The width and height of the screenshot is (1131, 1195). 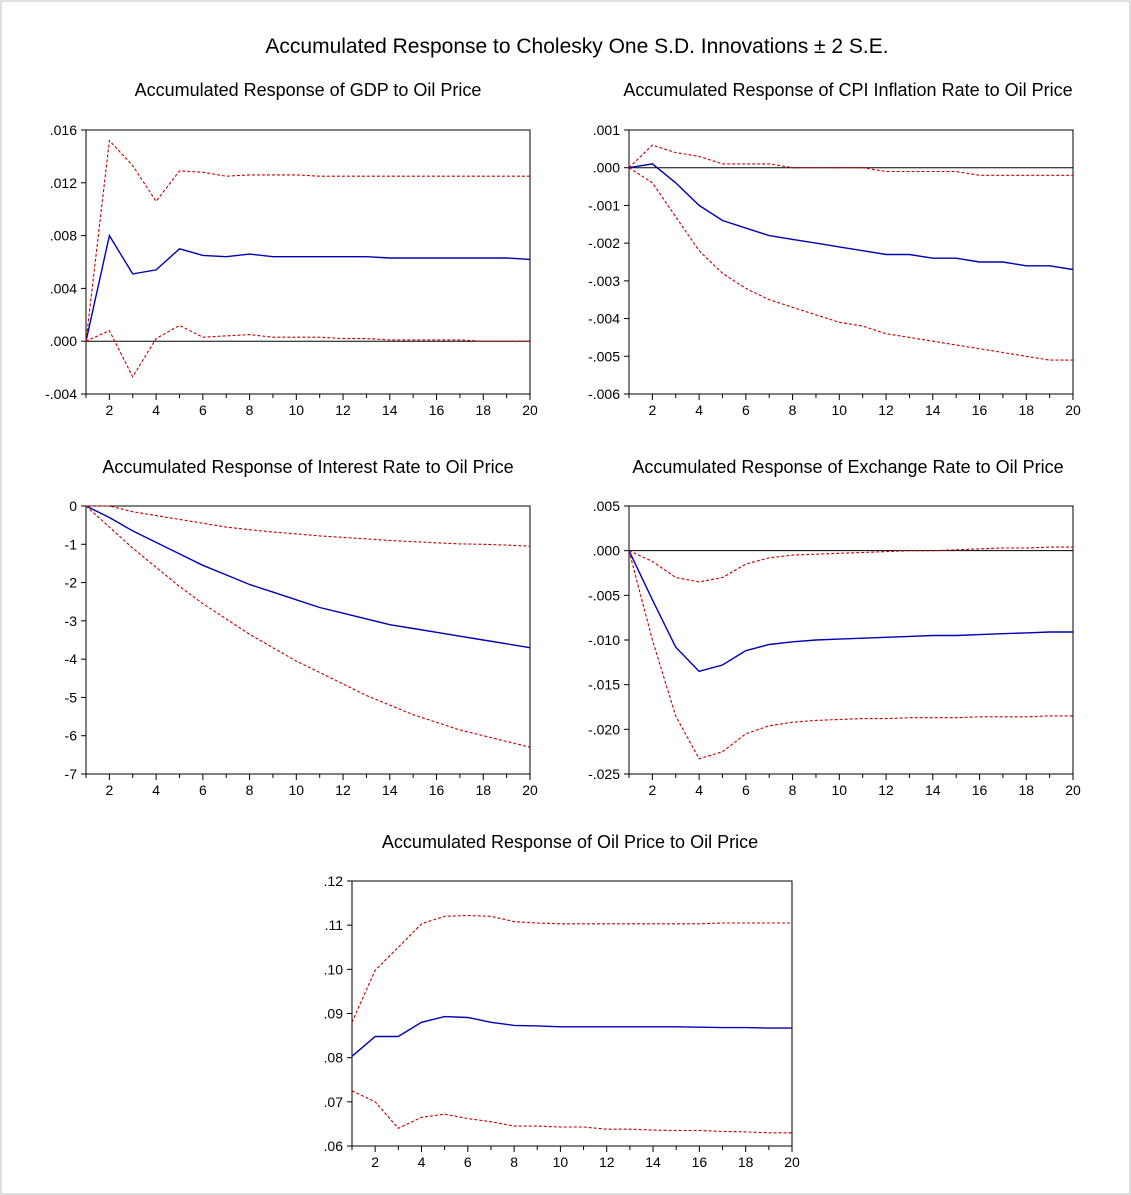 What do you see at coordinates (308, 90) in the screenshot?
I see `panel-title: Accumulated Response of GDP to Oil Price` at bounding box center [308, 90].